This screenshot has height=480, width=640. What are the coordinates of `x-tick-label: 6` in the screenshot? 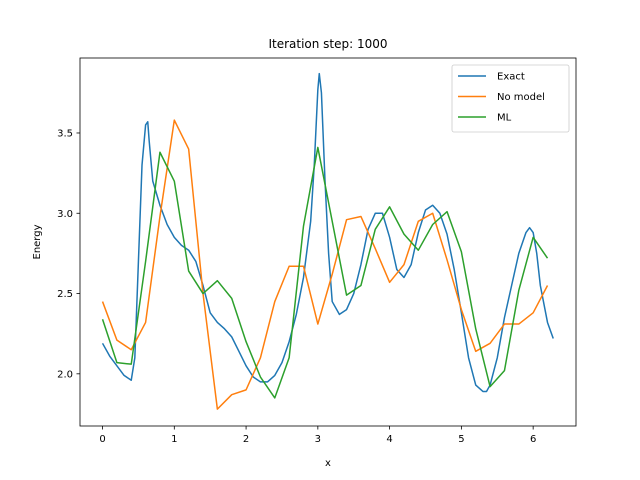 It's located at (533, 439).